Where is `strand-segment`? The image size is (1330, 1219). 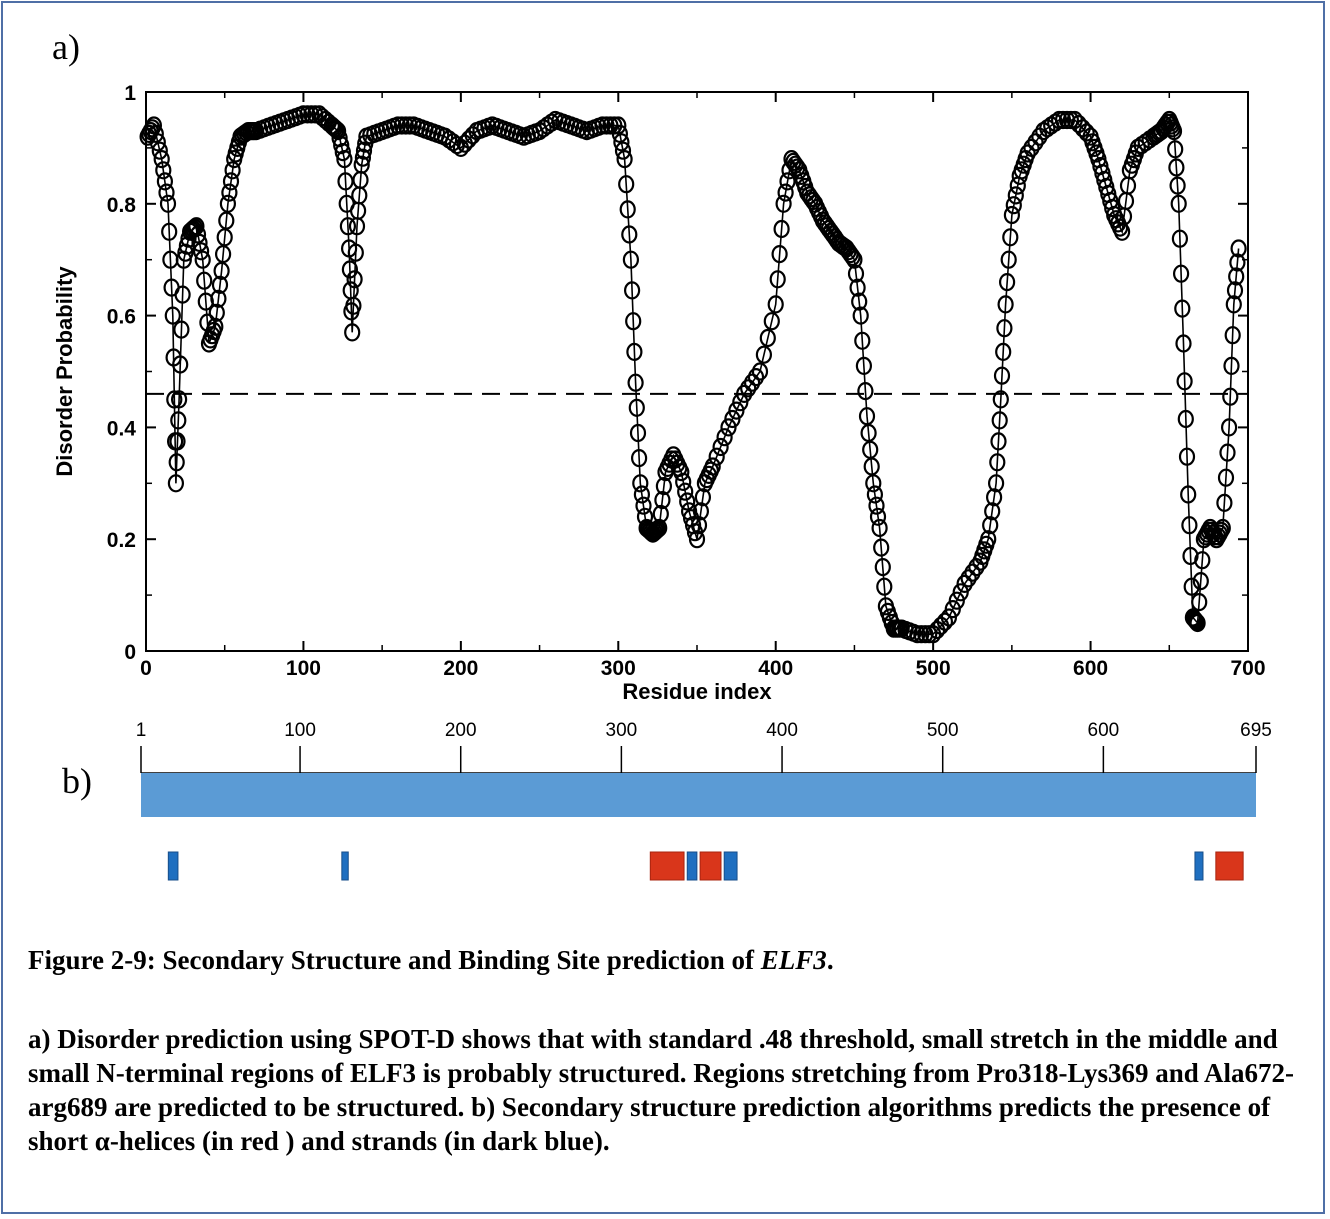 strand-segment is located at coordinates (692, 866).